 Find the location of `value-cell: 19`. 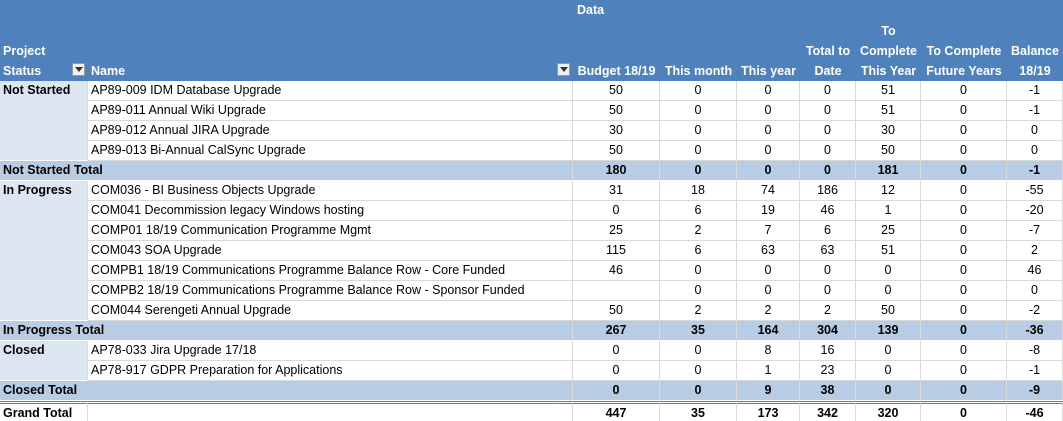

value-cell: 19 is located at coordinates (768, 211).